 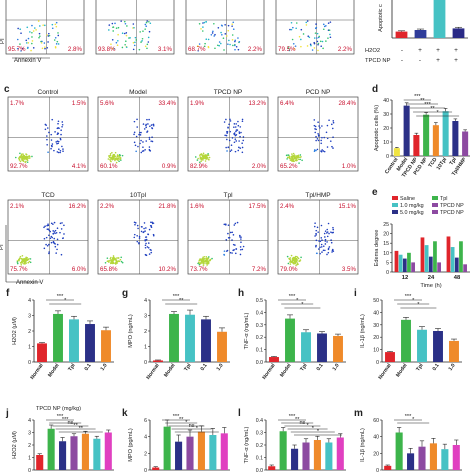 I want to click on y-axis-label: MPO (ng/mL), so click(x=131, y=331).